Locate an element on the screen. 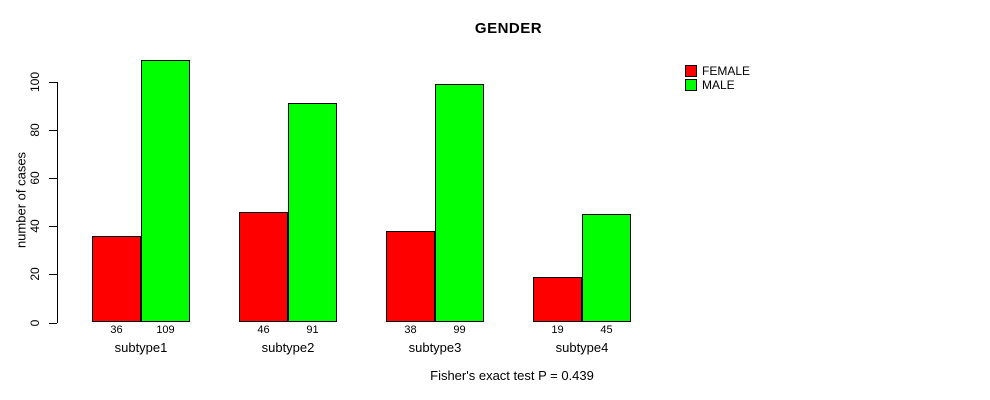  bar-value-label: 38 is located at coordinates (410, 329).